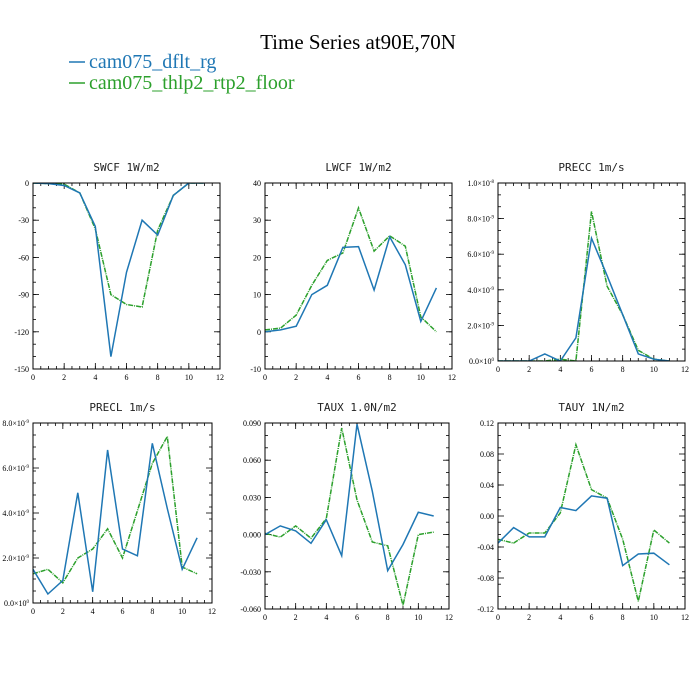 Image resolution: width=700 pixels, height=700 pixels. I want to click on taux-xtick-label: 8, so click(388, 617).